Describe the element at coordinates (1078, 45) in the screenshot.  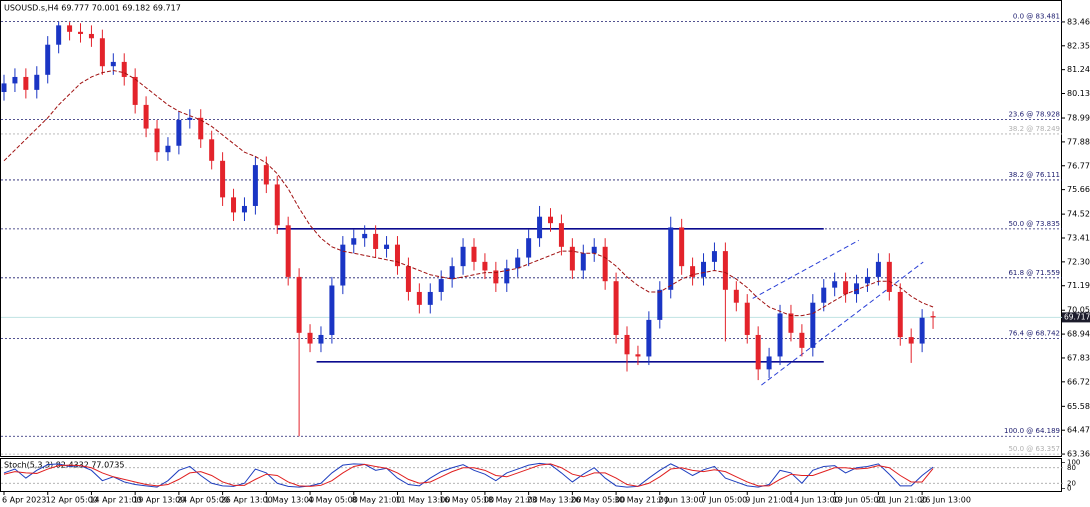
I see `y-tick-label: 82.350` at that location.